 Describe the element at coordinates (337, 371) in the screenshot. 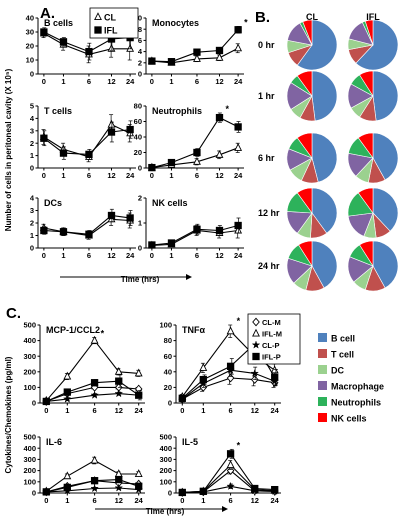

I see `legend-label: DC` at that location.